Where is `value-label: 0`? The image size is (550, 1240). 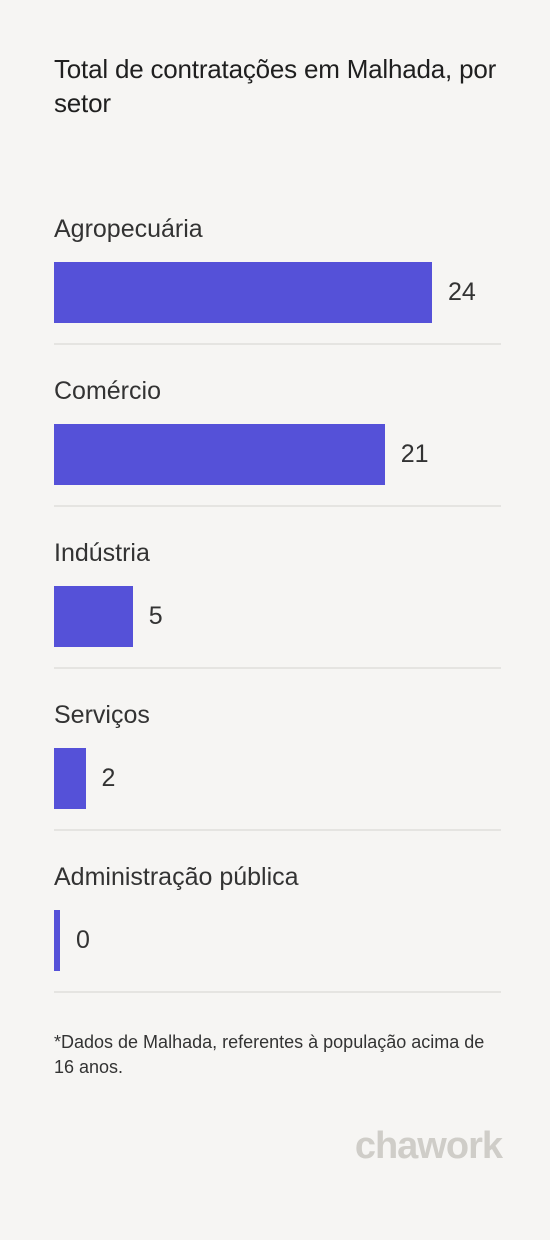 value-label: 0 is located at coordinates (83, 940).